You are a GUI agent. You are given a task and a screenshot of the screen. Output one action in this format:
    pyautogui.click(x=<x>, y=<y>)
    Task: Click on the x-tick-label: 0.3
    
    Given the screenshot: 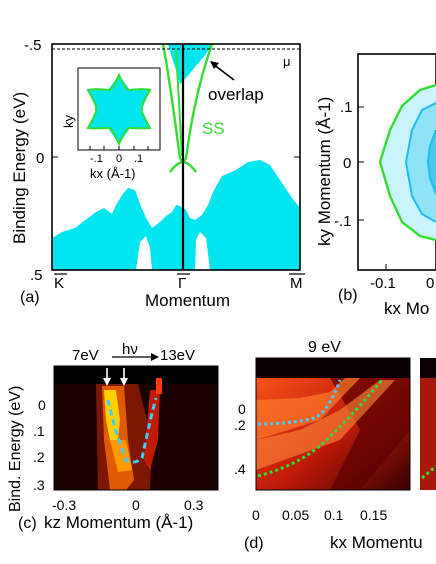 What is the action you would take?
    pyautogui.click(x=194, y=505)
    